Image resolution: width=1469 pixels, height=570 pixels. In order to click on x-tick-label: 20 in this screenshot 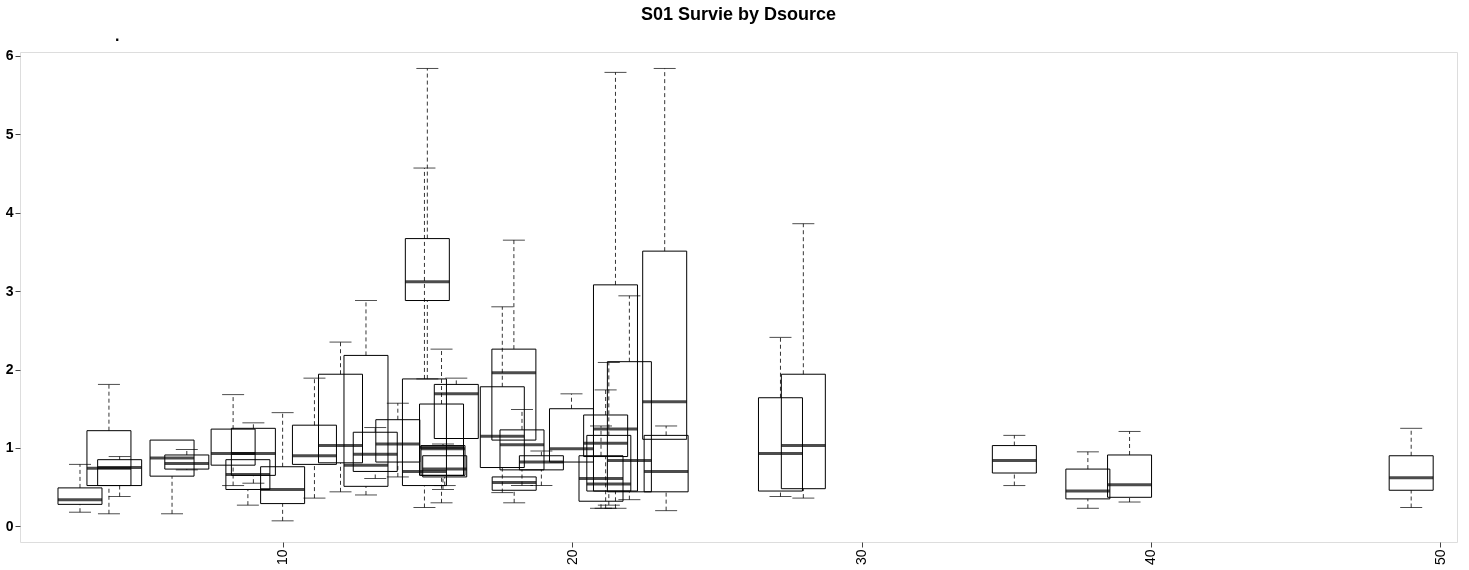, I will do `click(571, 557)`.